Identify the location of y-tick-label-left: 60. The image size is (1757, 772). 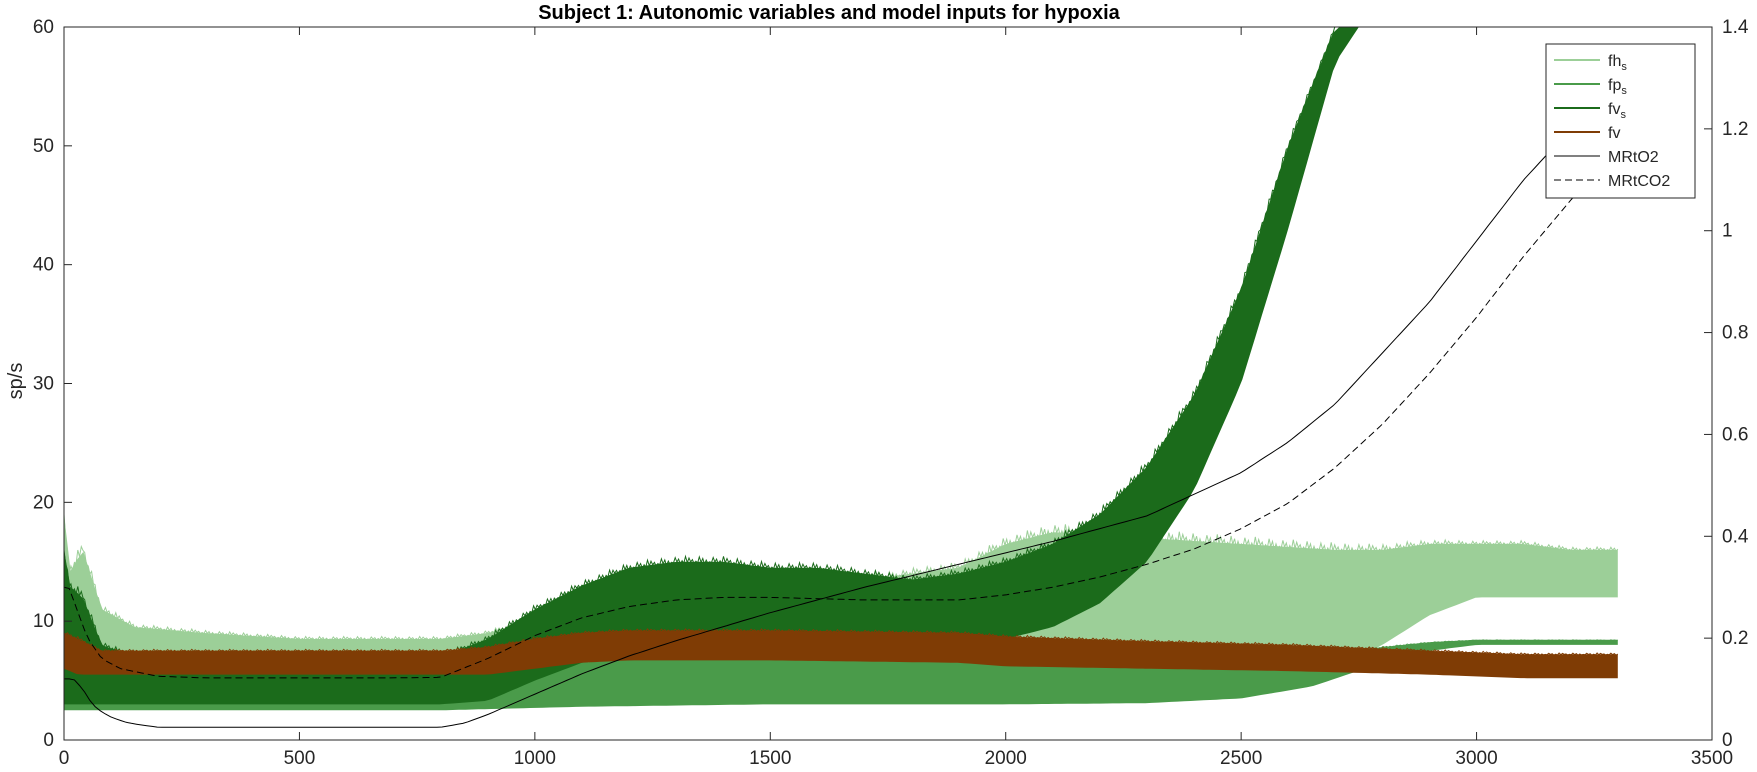
(43, 27).